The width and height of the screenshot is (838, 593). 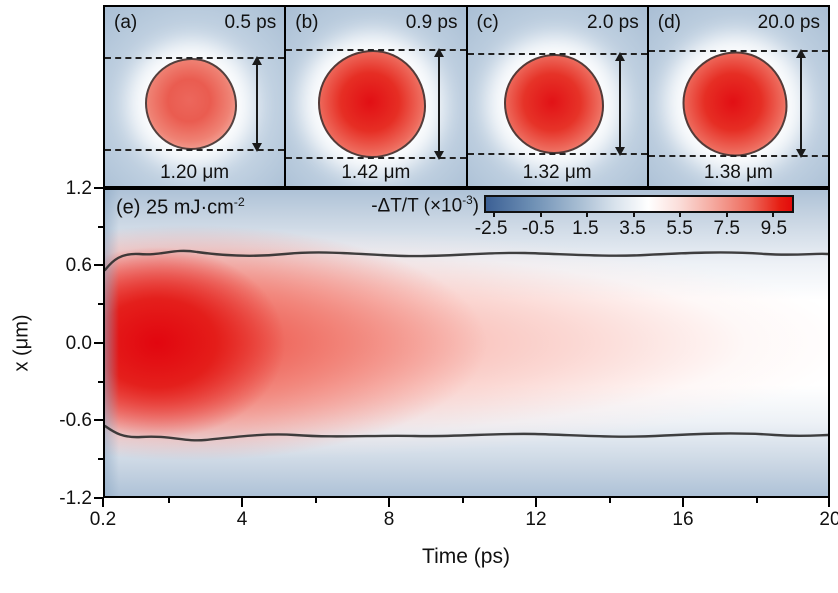 I want to click on x-axis-tick-label: 4, so click(x=242, y=519).